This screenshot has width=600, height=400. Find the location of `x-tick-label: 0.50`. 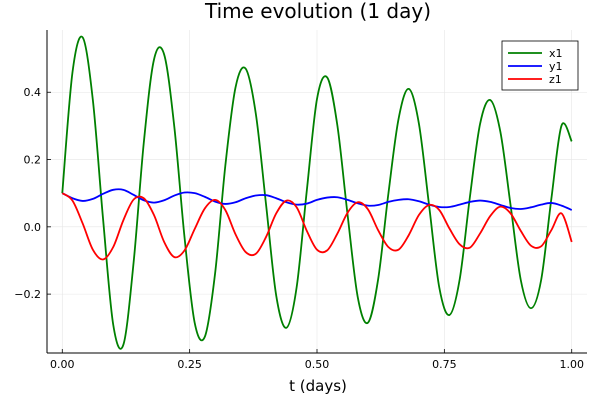

x-tick-label: 0.50 is located at coordinates (317, 364).